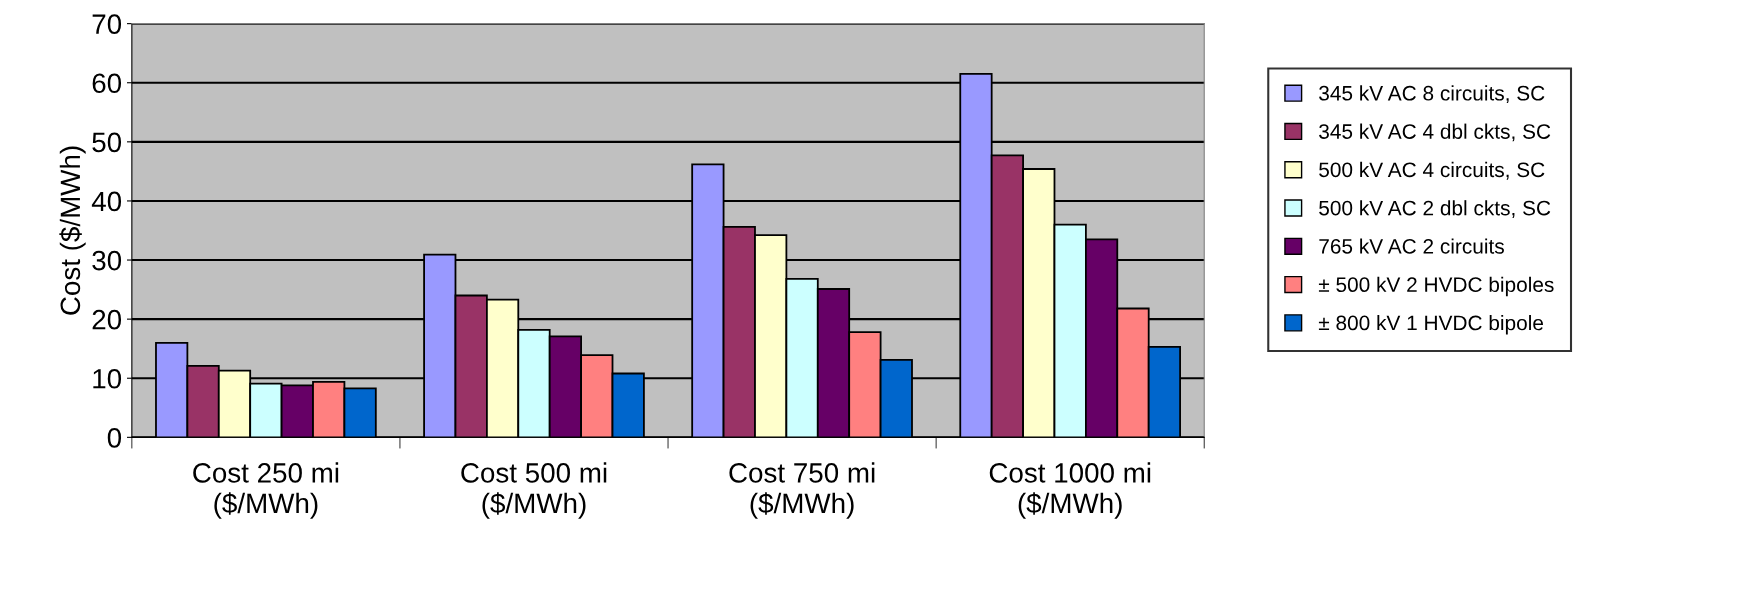  What do you see at coordinates (106, 201) in the screenshot?
I see `y-tick-label: 40` at bounding box center [106, 201].